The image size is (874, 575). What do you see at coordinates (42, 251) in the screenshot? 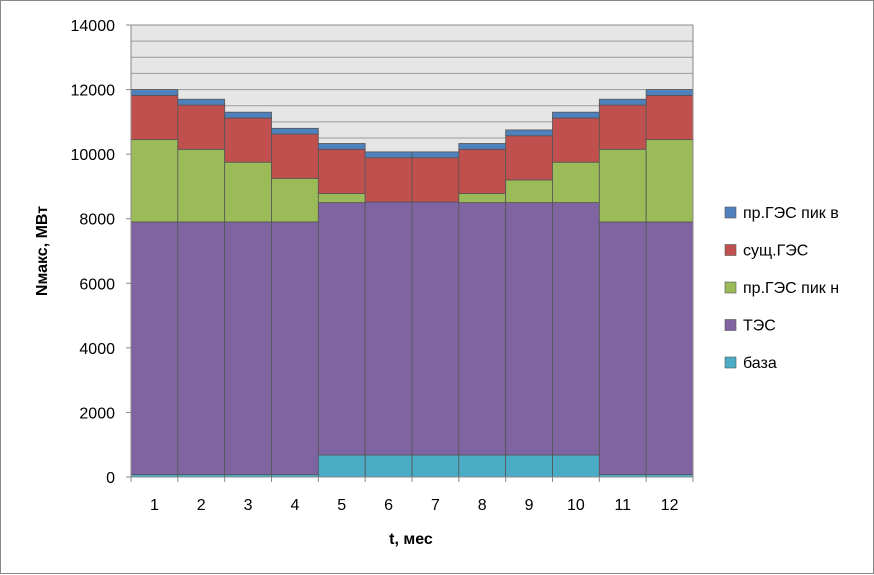
I see `y-axis-title: Nмакс, МВт` at bounding box center [42, 251].